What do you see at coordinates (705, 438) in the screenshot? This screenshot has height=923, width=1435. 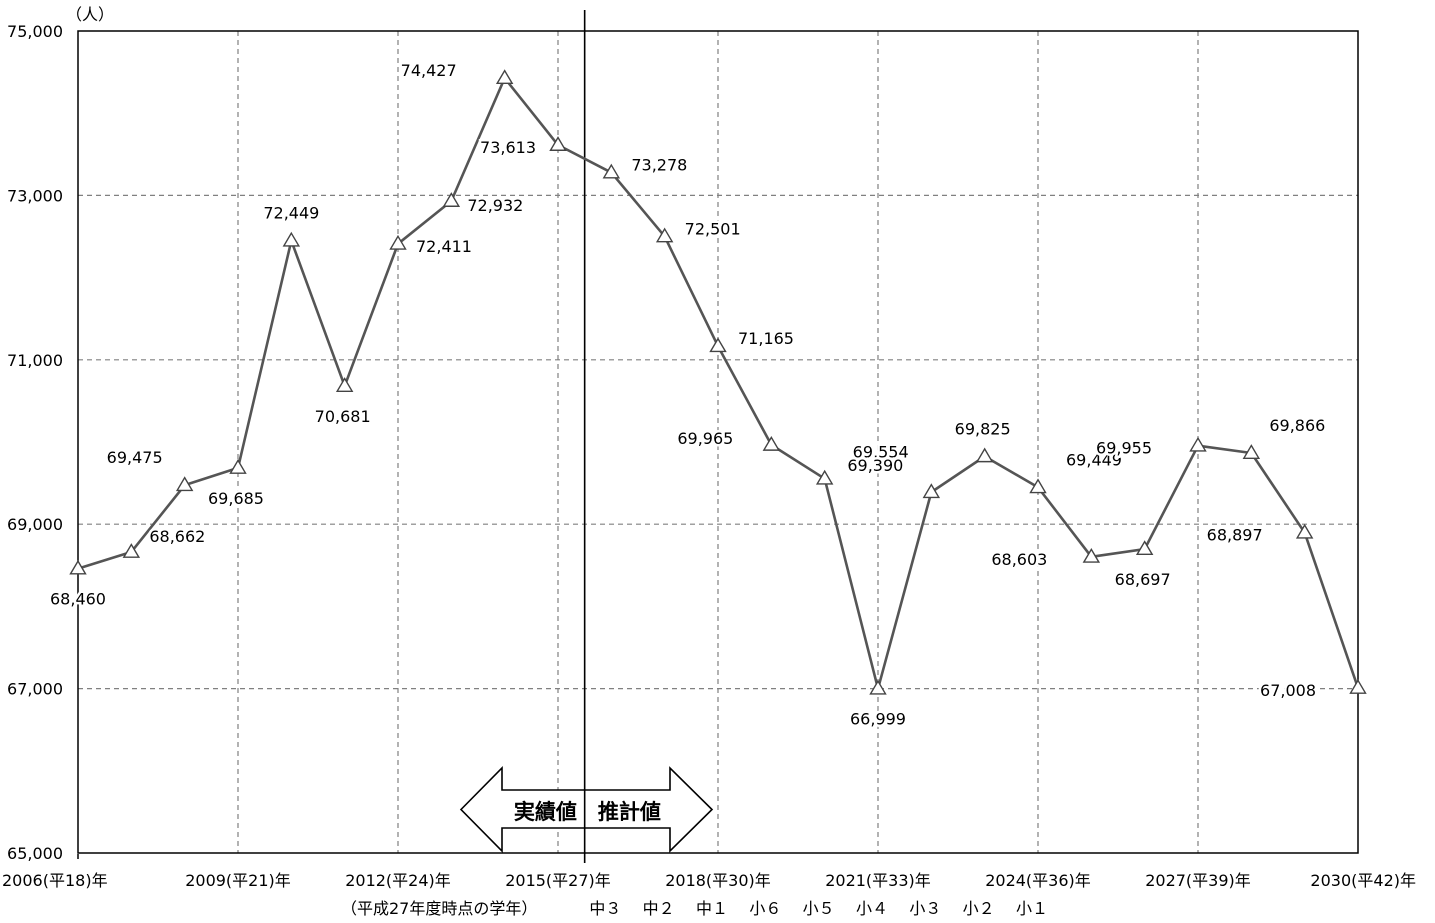 I see `data-label: 69,965` at bounding box center [705, 438].